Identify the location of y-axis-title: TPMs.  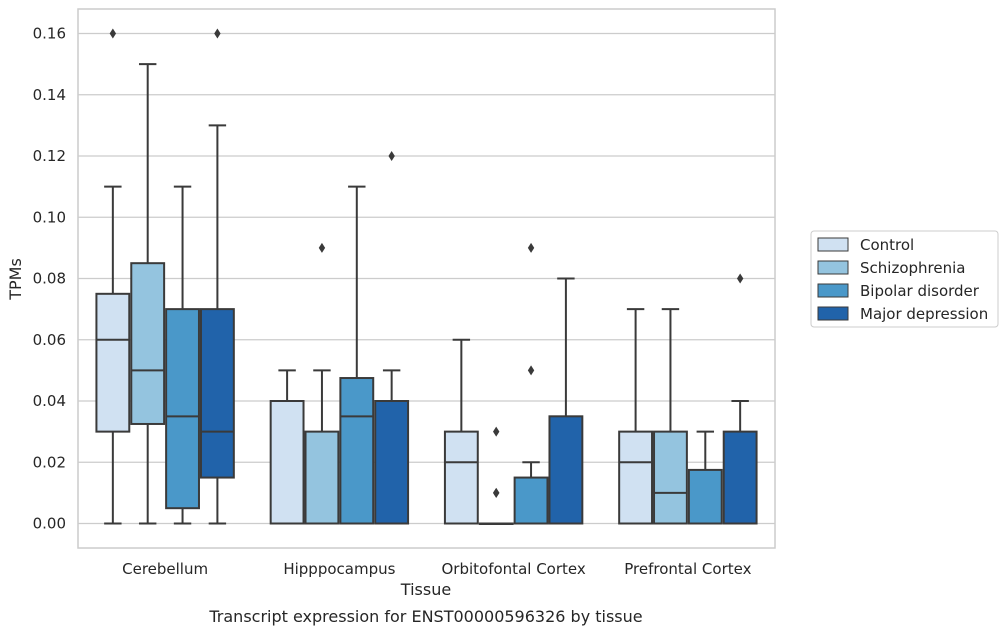
(15, 279).